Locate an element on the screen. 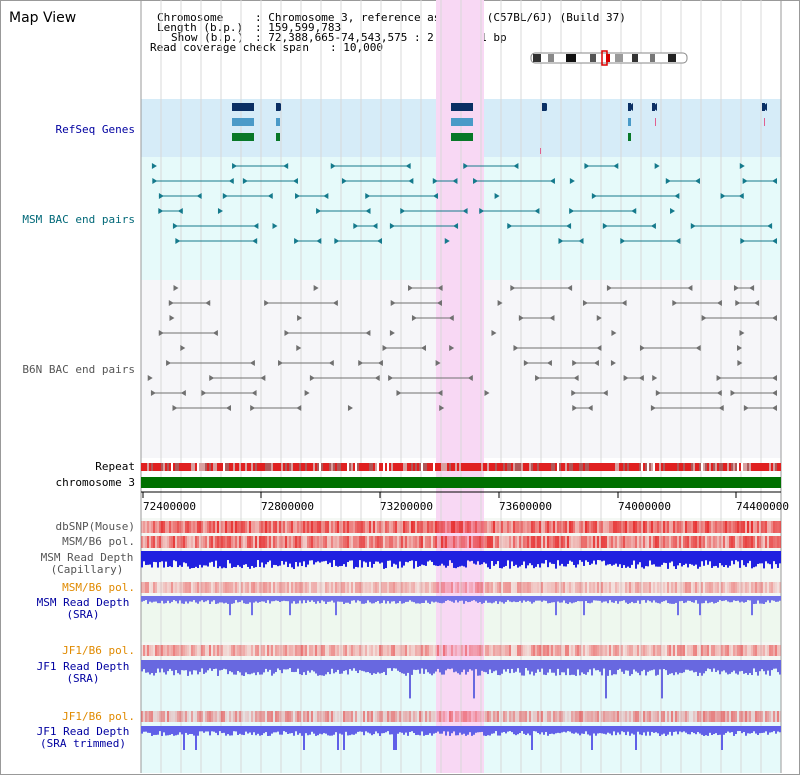  track-label-b6n-bac: B6N BAC end pairs is located at coordinates (78, 369).